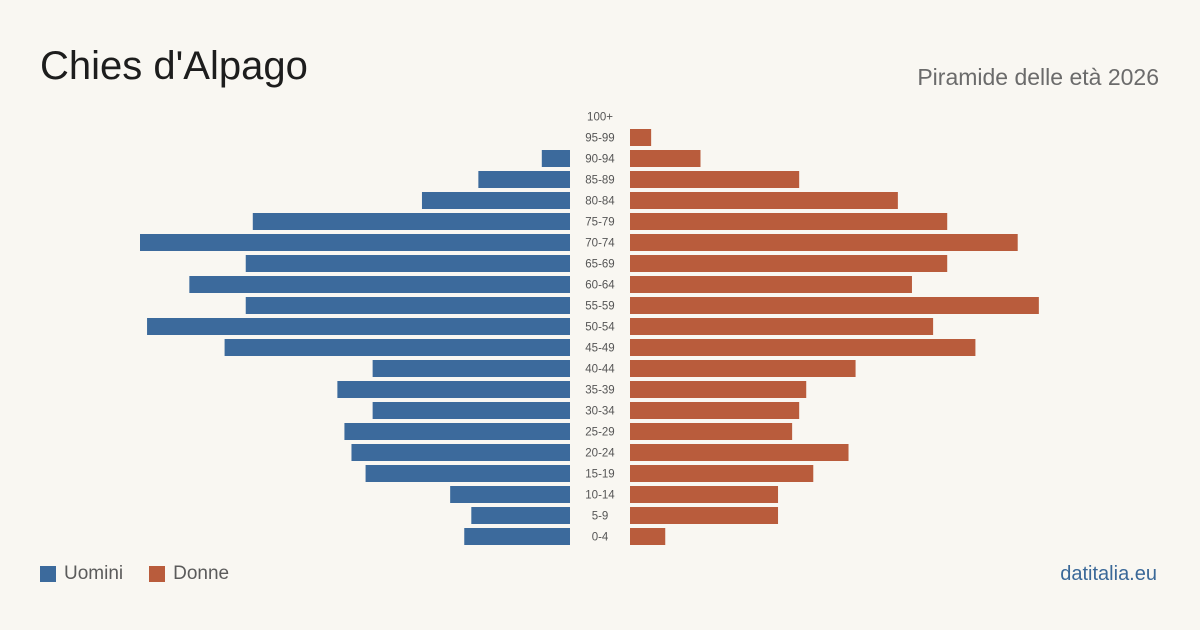  Describe the element at coordinates (600, 538) in the screenshot. I see `age-label-0-4: 0-4` at that location.